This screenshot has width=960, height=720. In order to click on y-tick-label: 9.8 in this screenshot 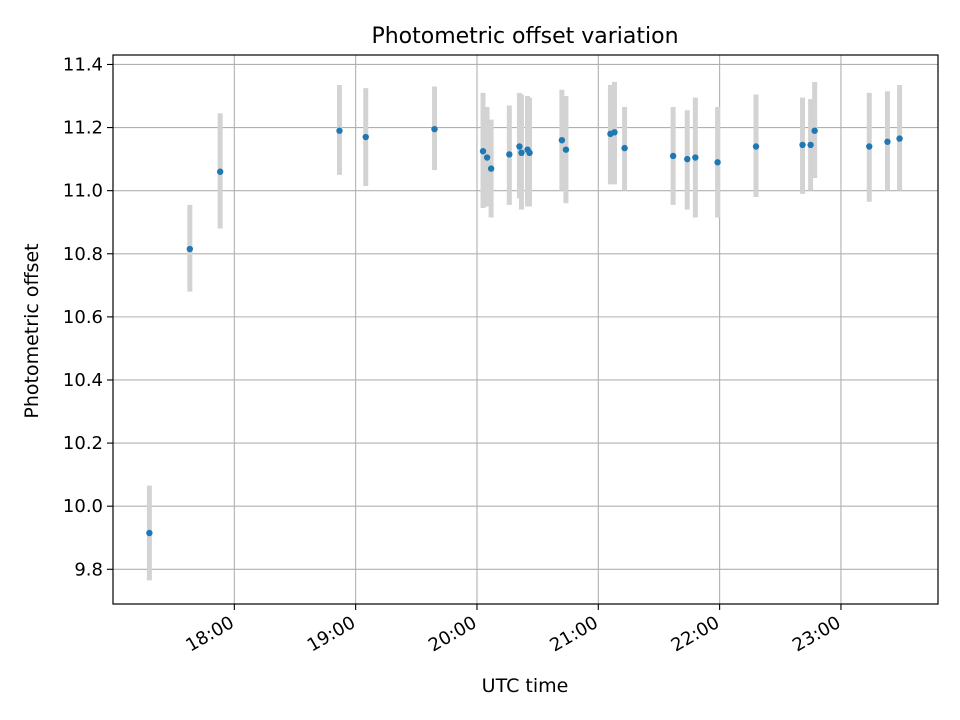, I will do `click(88, 569)`.